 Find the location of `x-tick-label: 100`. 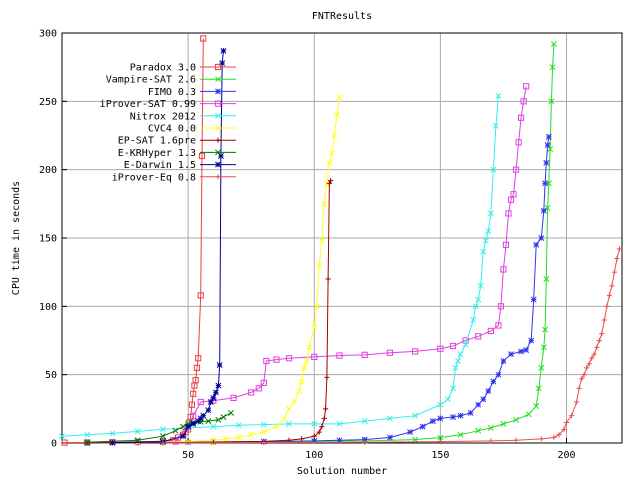

x-tick-label: 100 is located at coordinates (314, 455).